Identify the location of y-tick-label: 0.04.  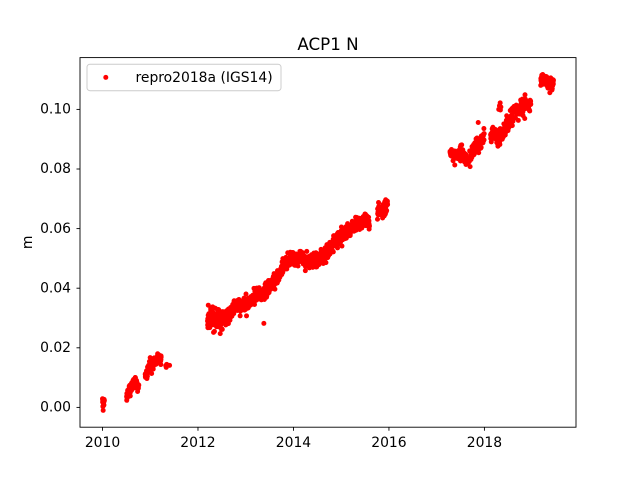
(55, 288).